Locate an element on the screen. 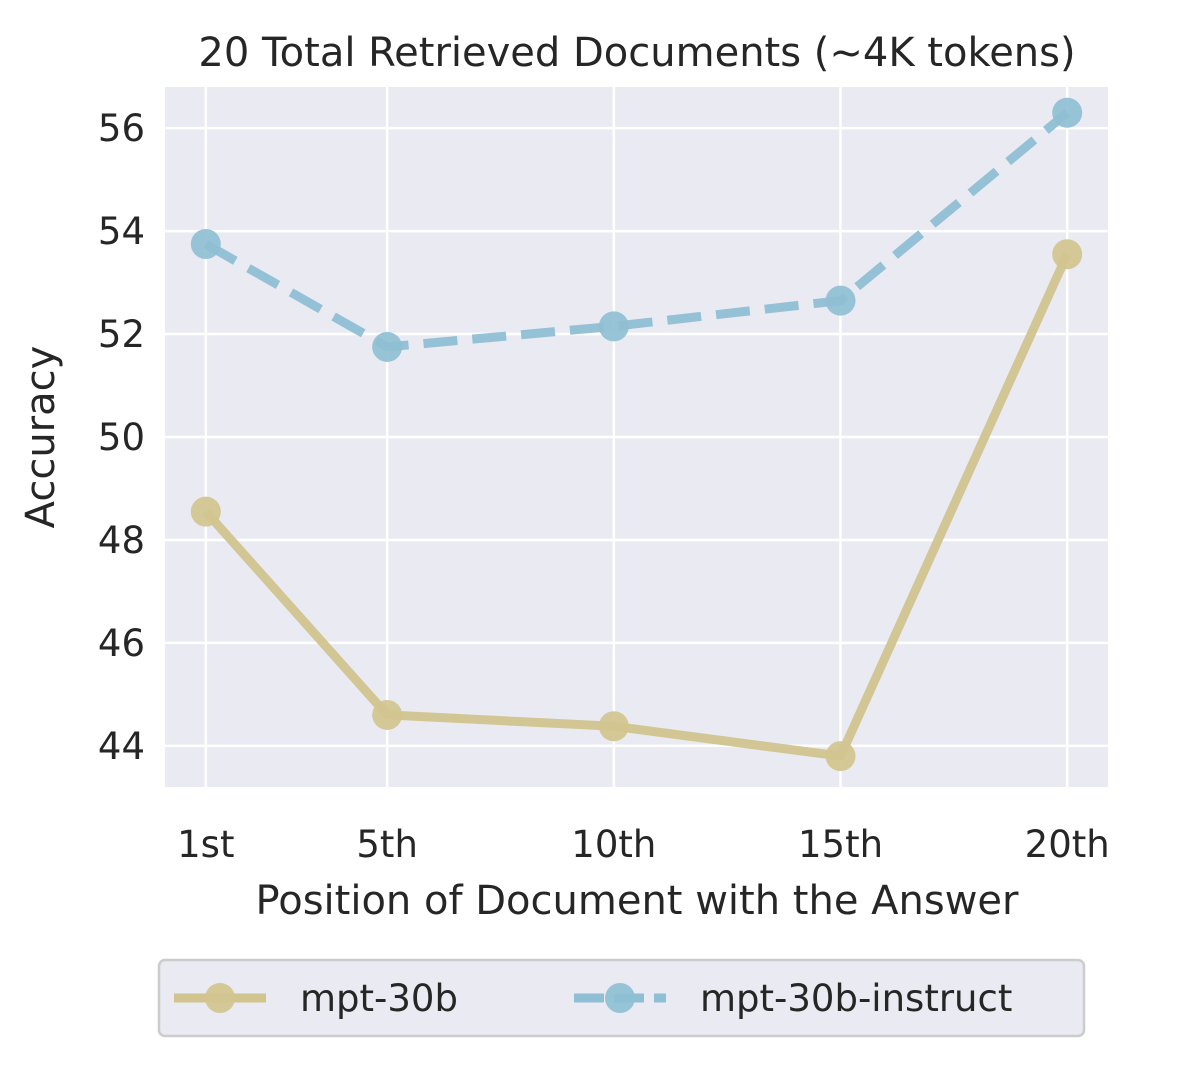 Image resolution: width=1188 pixels, height=1088 pixels. legend-item: mpt-30b is located at coordinates (316, 998).